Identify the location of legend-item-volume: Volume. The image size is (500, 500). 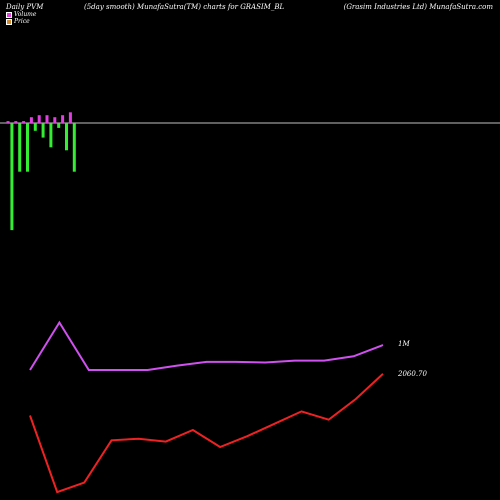
(21, 14).